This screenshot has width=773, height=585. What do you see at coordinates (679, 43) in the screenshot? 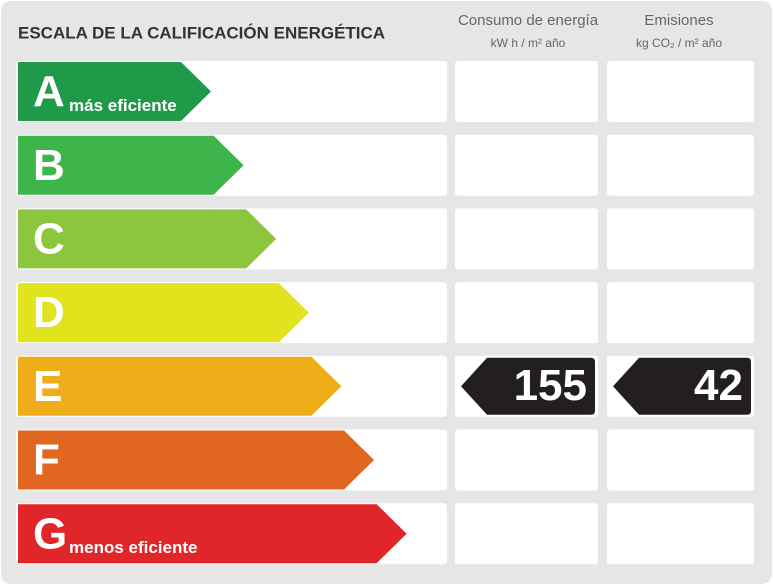
I see `column-unit: kg CO₂ / m² año` at bounding box center [679, 43].